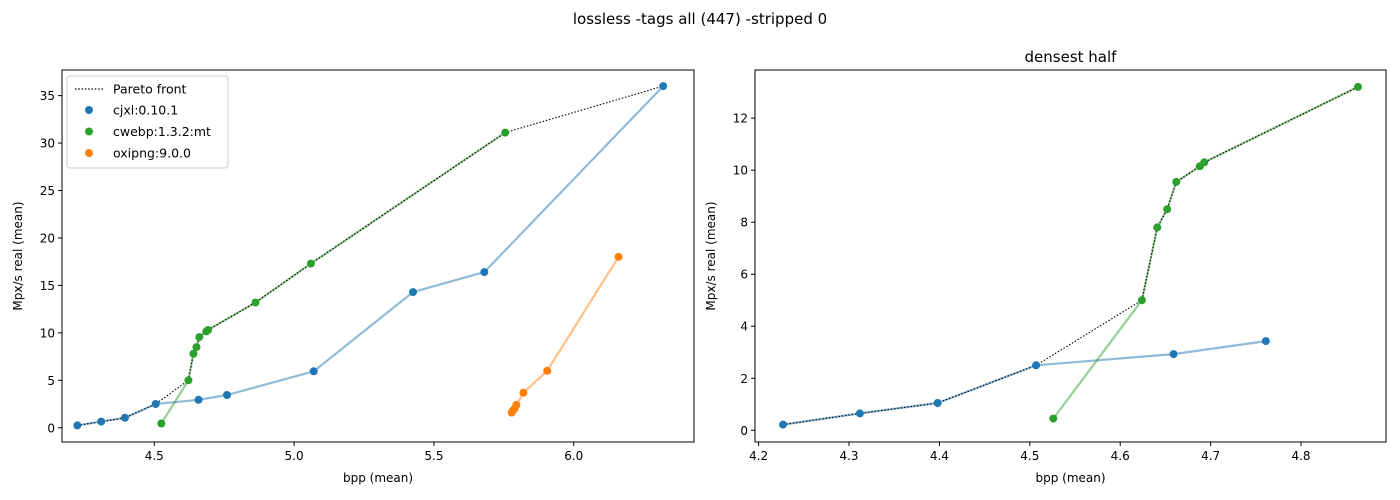  What do you see at coordinates (18, 255) in the screenshot?
I see `left-panel-y-axis-label: Mpx/s real (mean)` at bounding box center [18, 255].